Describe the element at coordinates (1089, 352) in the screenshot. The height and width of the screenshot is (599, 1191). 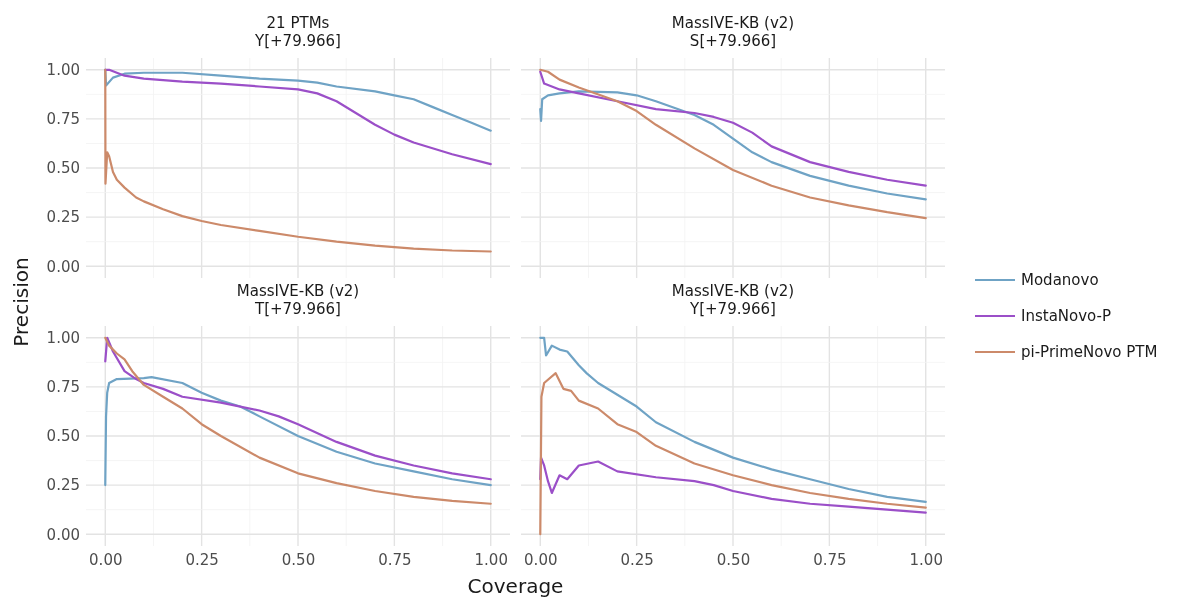
I see `legend-label: pi-PrimeNovo PTM` at that location.